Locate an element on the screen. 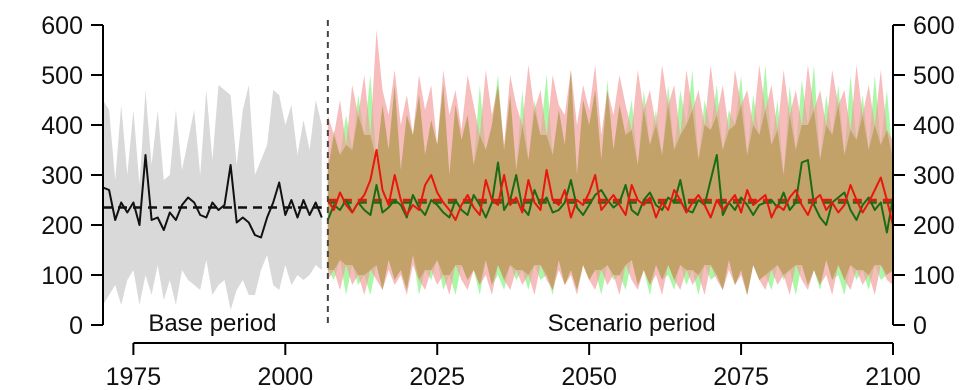  x-tick-label: 1975 is located at coordinates (134, 376).